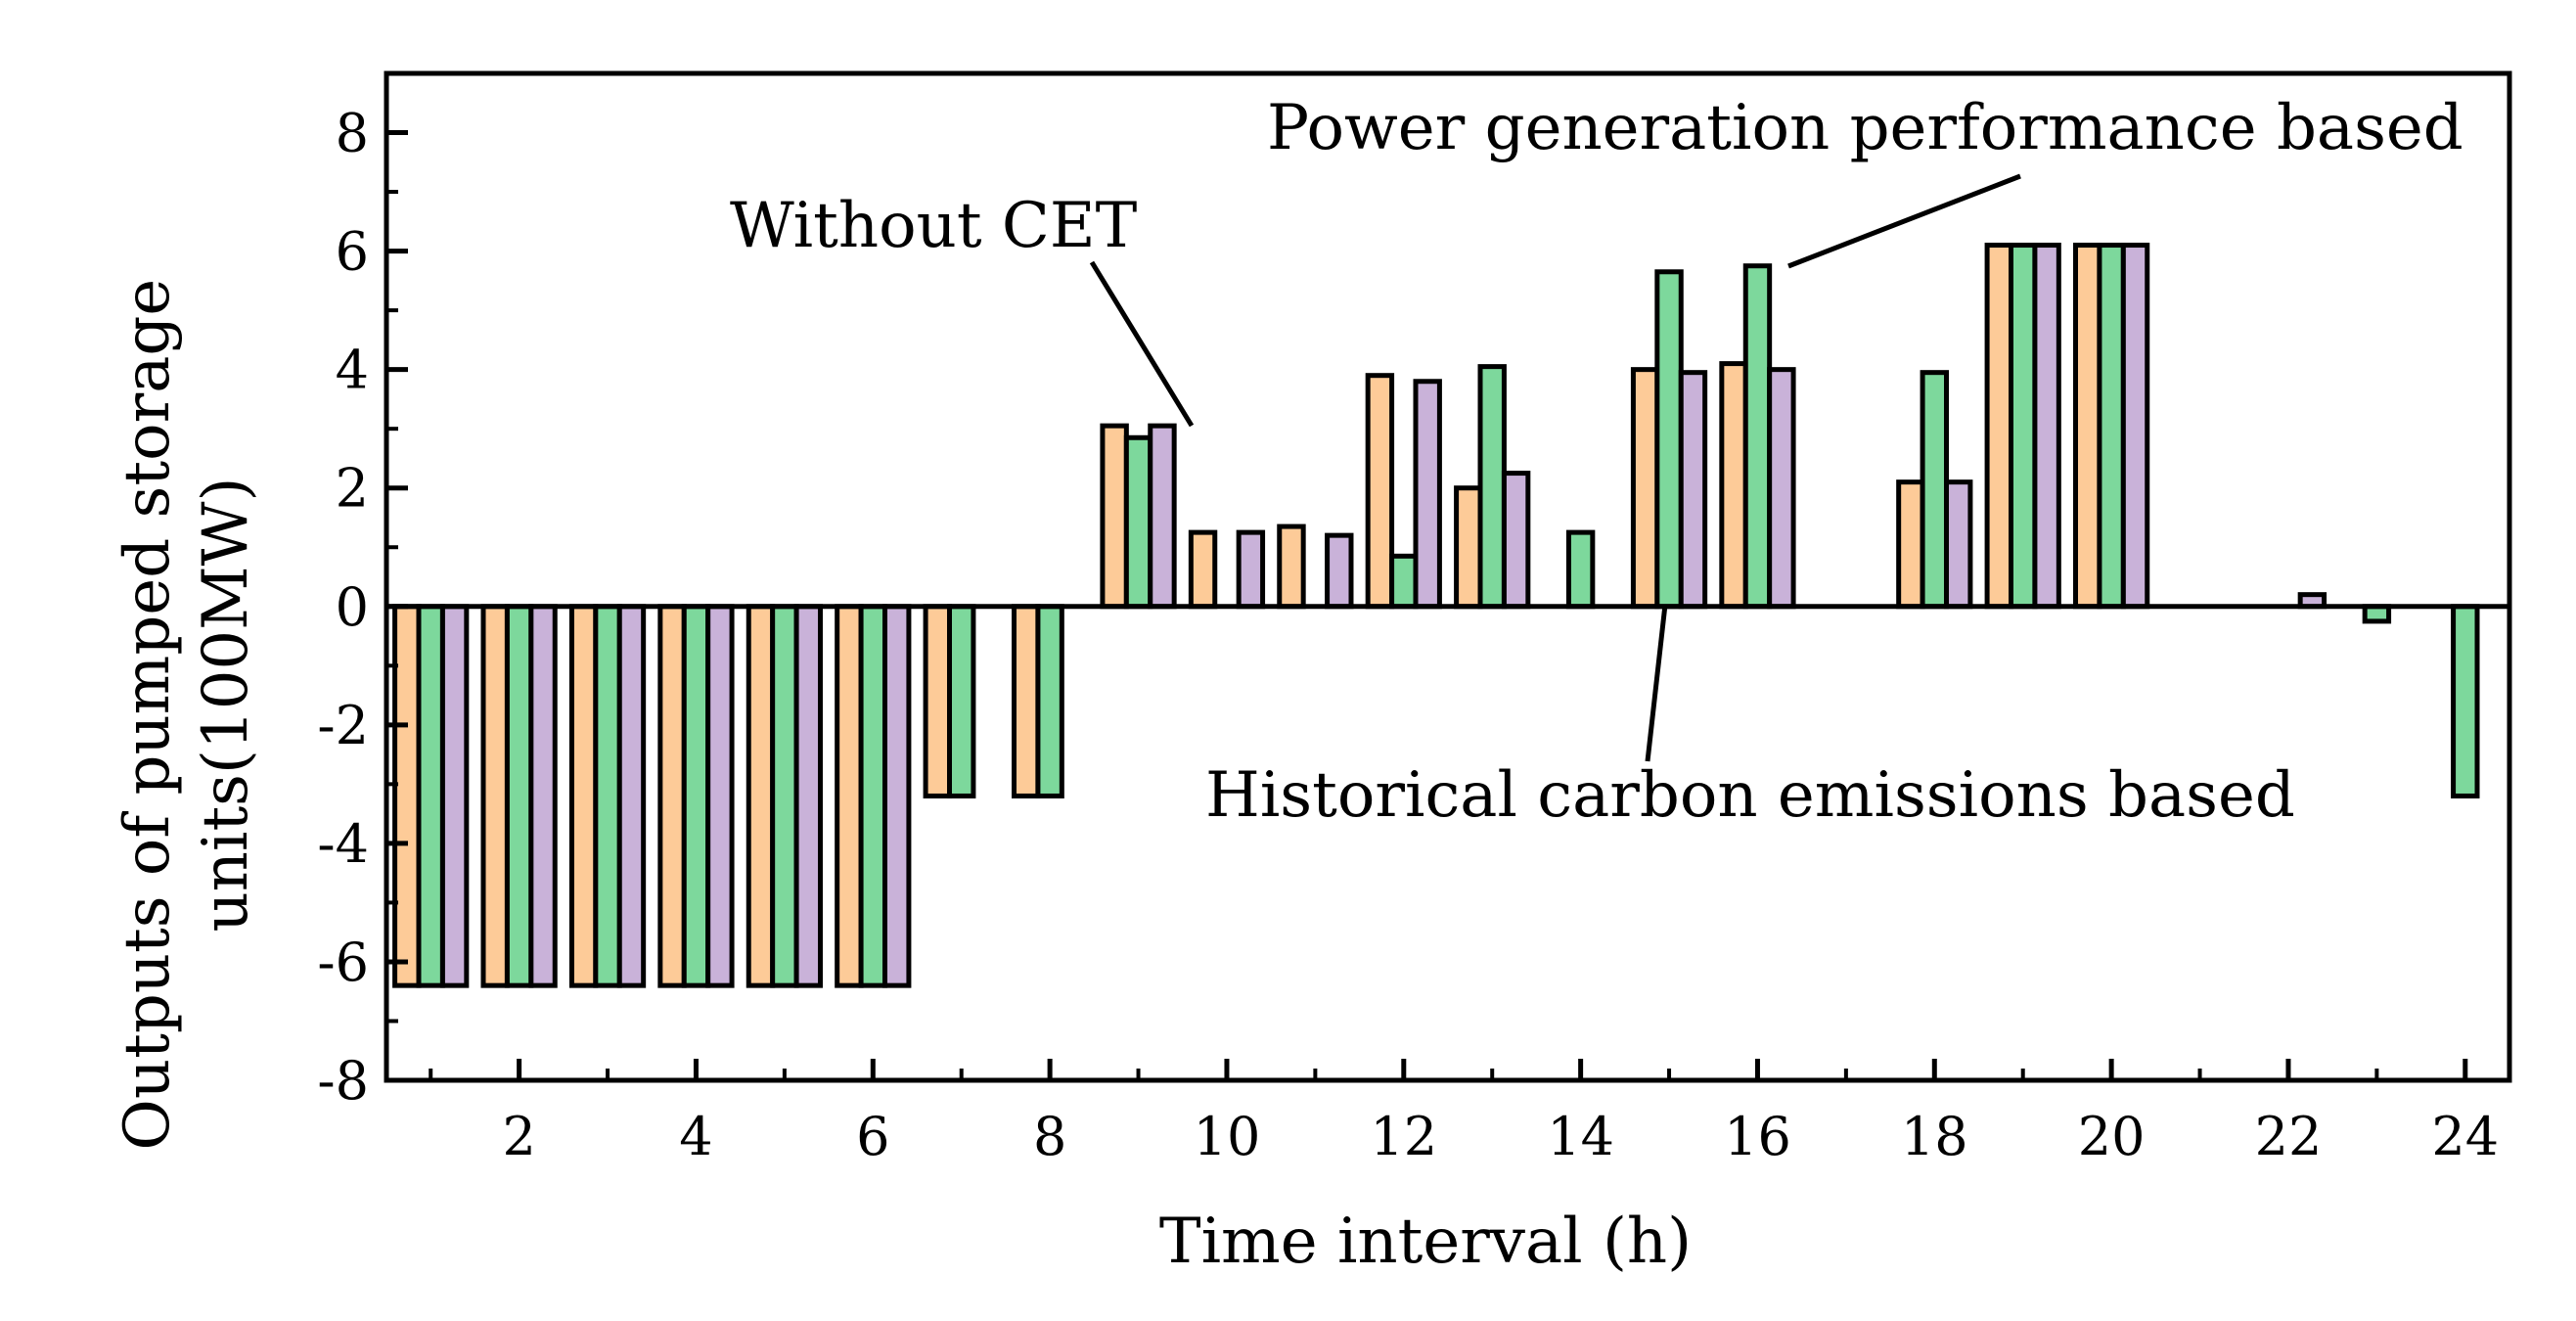 The width and height of the screenshot is (2576, 1321). What do you see at coordinates (872, 1136) in the screenshot?
I see `x-tick-label: 6` at bounding box center [872, 1136].